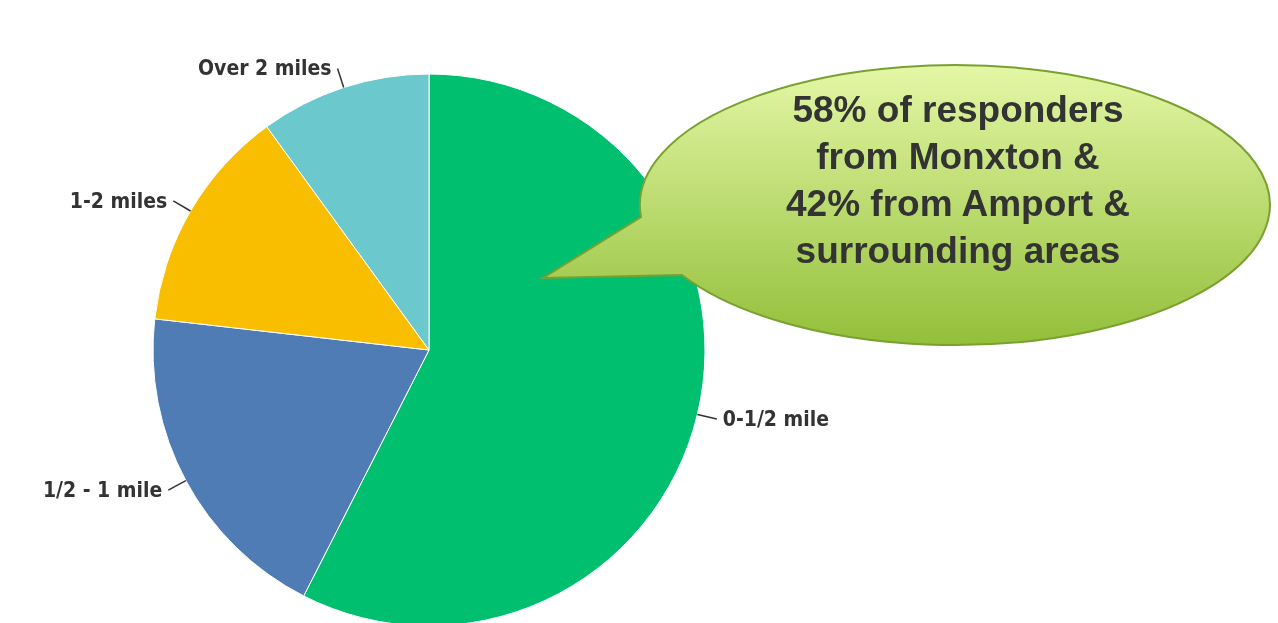  I want to click on slice-label: 1/2 - 1 mile, so click(102, 490).